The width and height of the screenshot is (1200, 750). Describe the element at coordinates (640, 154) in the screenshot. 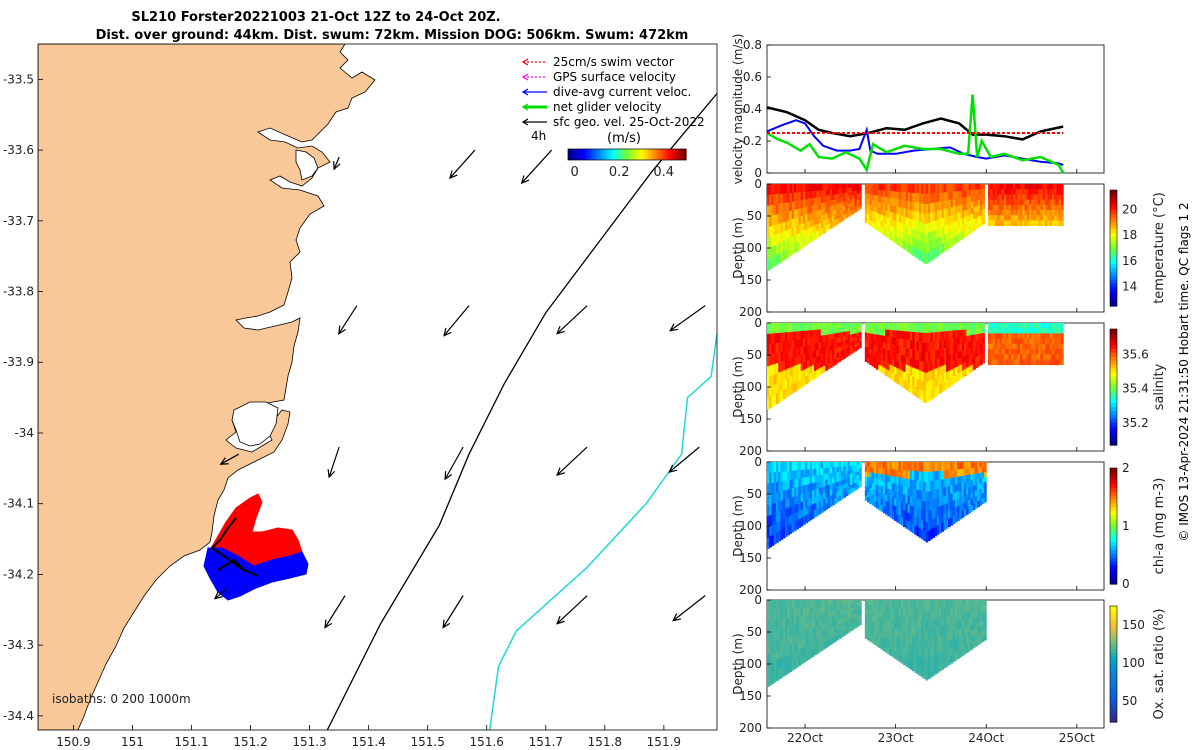

I see `colorbar-swatch` at that location.